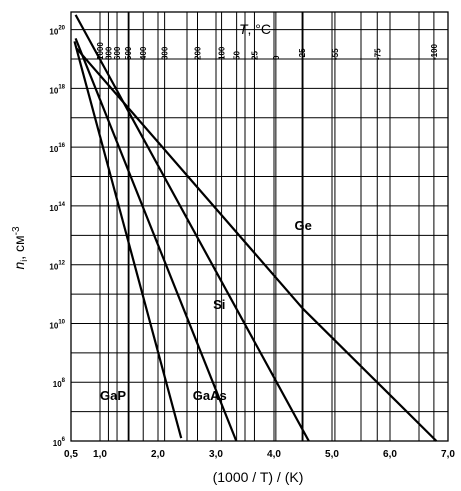 The height and width of the screenshot is (491, 461). I want to click on top-tick-label: -55, so click(335, 54).